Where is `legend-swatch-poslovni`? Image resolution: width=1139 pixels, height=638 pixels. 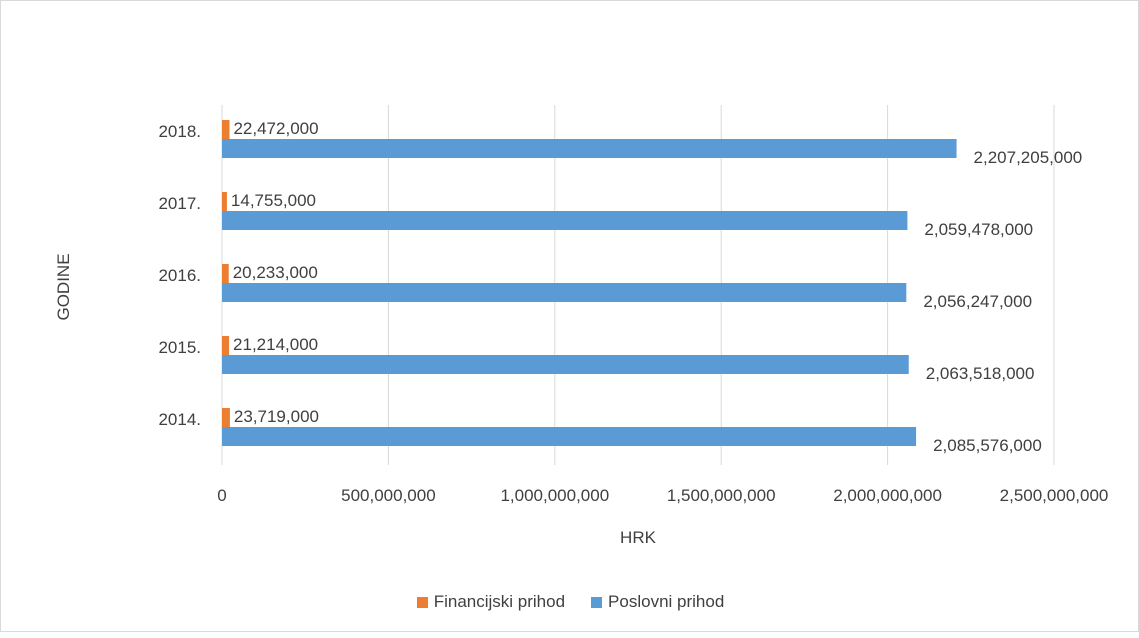 legend-swatch-poslovni is located at coordinates (597, 602).